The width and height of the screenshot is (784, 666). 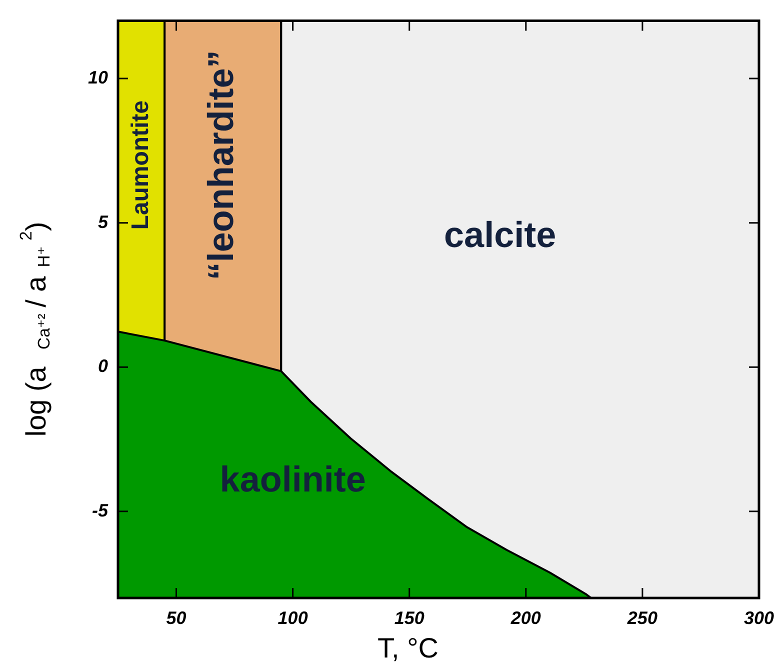 What do you see at coordinates (140, 165) in the screenshot?
I see `band-label: Laumontite` at bounding box center [140, 165].